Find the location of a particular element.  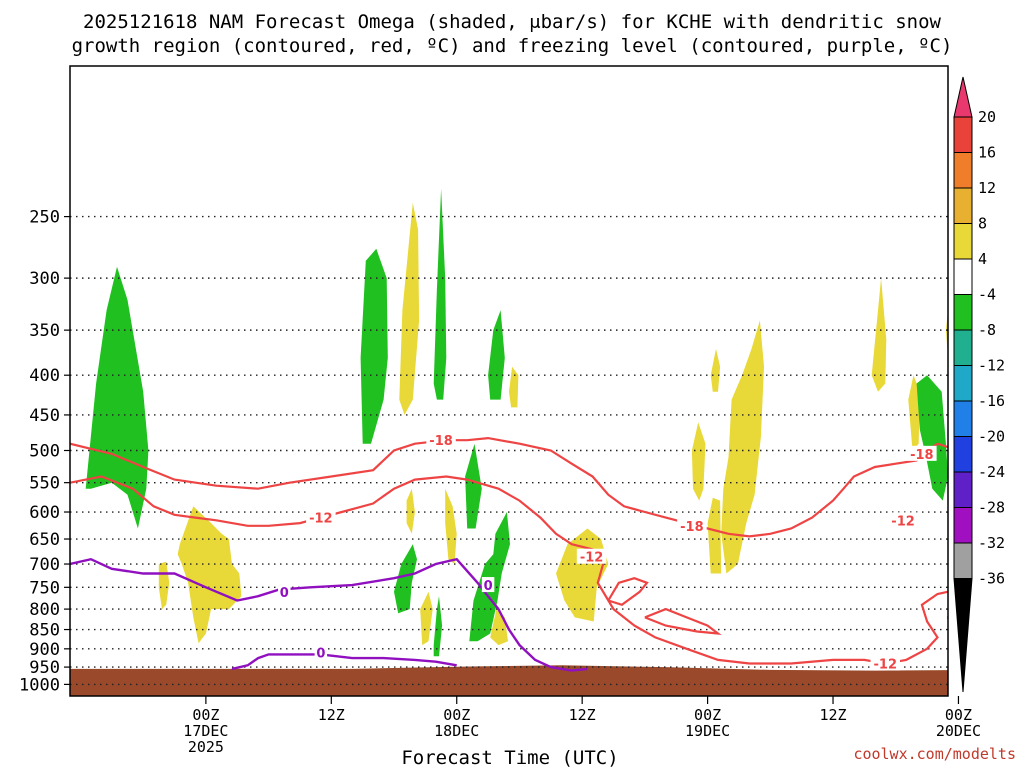

x-tick-label-0-1: 17DEC is located at coordinates (205, 731).